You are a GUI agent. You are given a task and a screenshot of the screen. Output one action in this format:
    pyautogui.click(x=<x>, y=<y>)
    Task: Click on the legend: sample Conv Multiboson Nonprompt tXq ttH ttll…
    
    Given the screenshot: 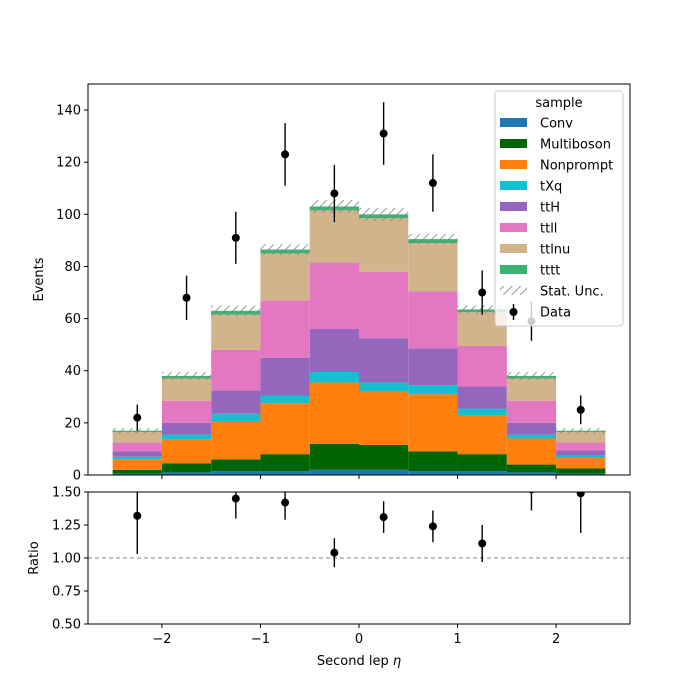 What is the action you would take?
    pyautogui.click(x=559, y=208)
    